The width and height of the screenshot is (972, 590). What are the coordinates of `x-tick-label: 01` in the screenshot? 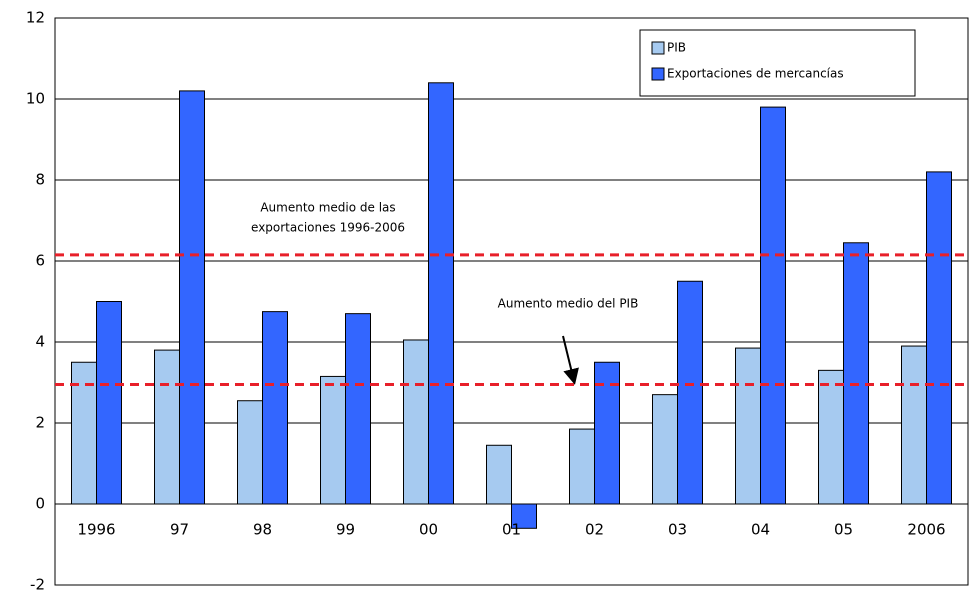 It's located at (511, 530).